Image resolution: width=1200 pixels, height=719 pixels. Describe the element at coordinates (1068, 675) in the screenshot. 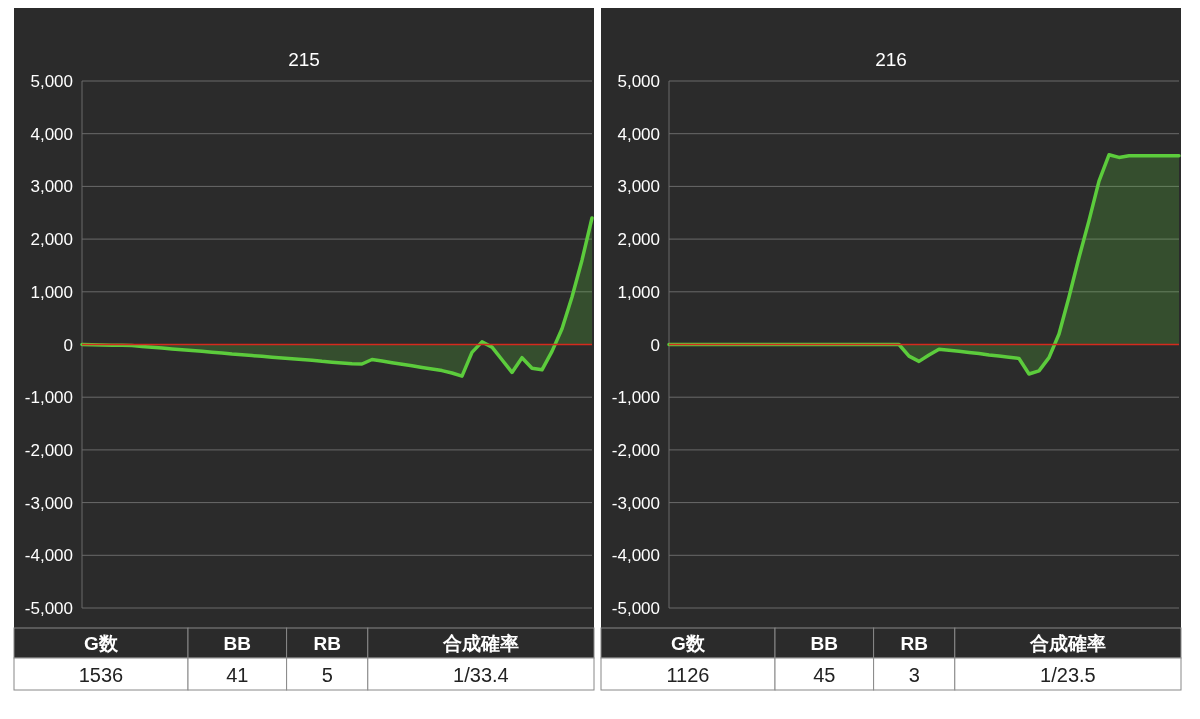

I see `text: 1/23.5` at that location.